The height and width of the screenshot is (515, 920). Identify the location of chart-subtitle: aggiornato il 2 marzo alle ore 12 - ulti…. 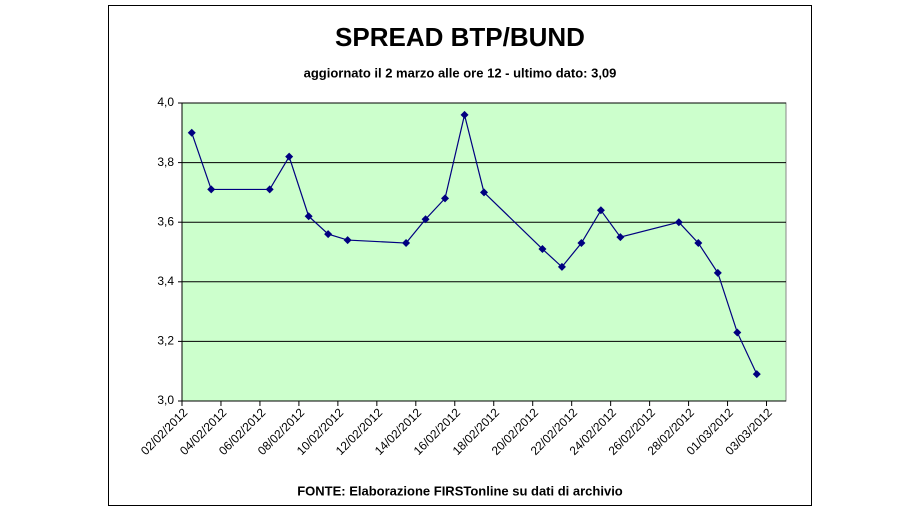
(460, 72).